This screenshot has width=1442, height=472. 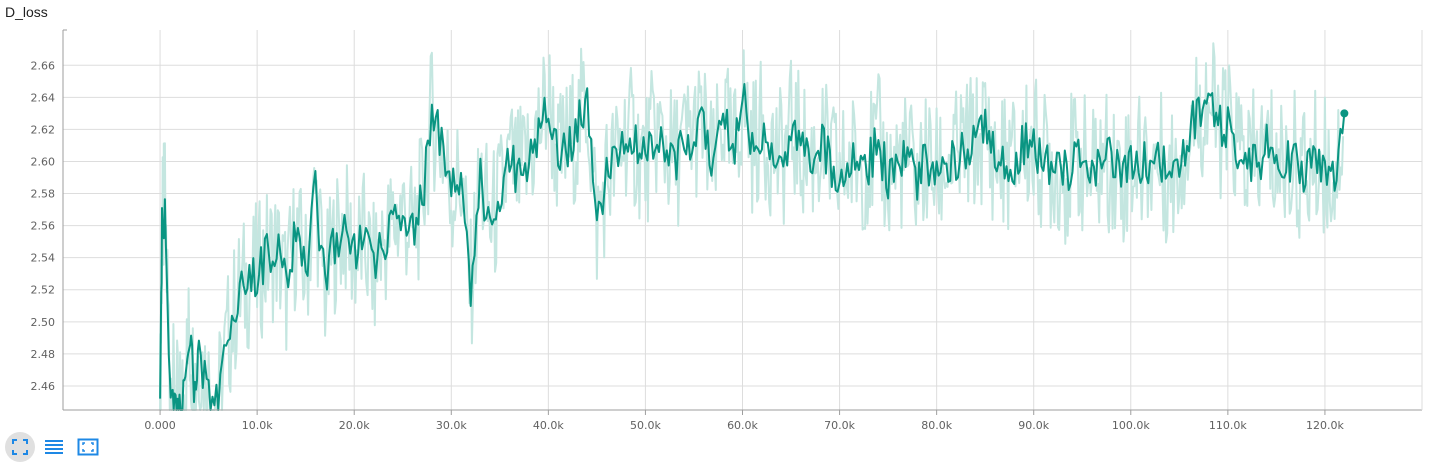 What do you see at coordinates (43, 290) in the screenshot?
I see `y-tick-label: 2.52` at bounding box center [43, 290].